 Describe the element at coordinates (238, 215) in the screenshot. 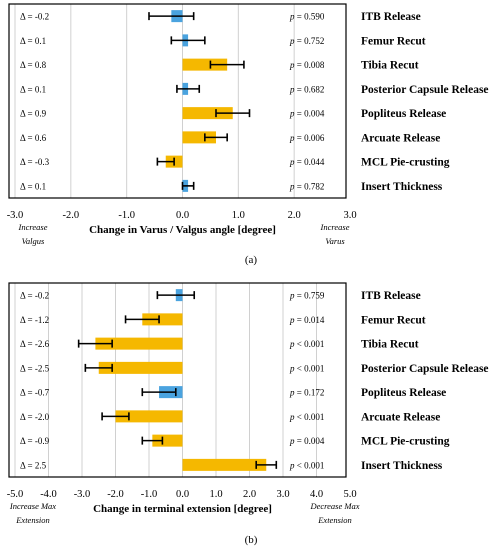

I see `panel-a-tick-label: 1.0` at that location.